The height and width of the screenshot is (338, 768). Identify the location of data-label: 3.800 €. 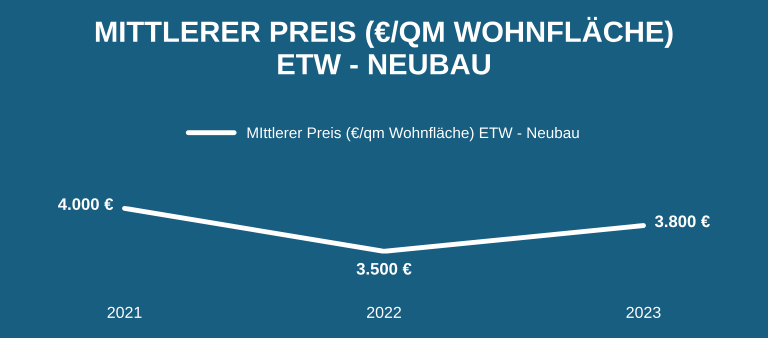
(682, 221).